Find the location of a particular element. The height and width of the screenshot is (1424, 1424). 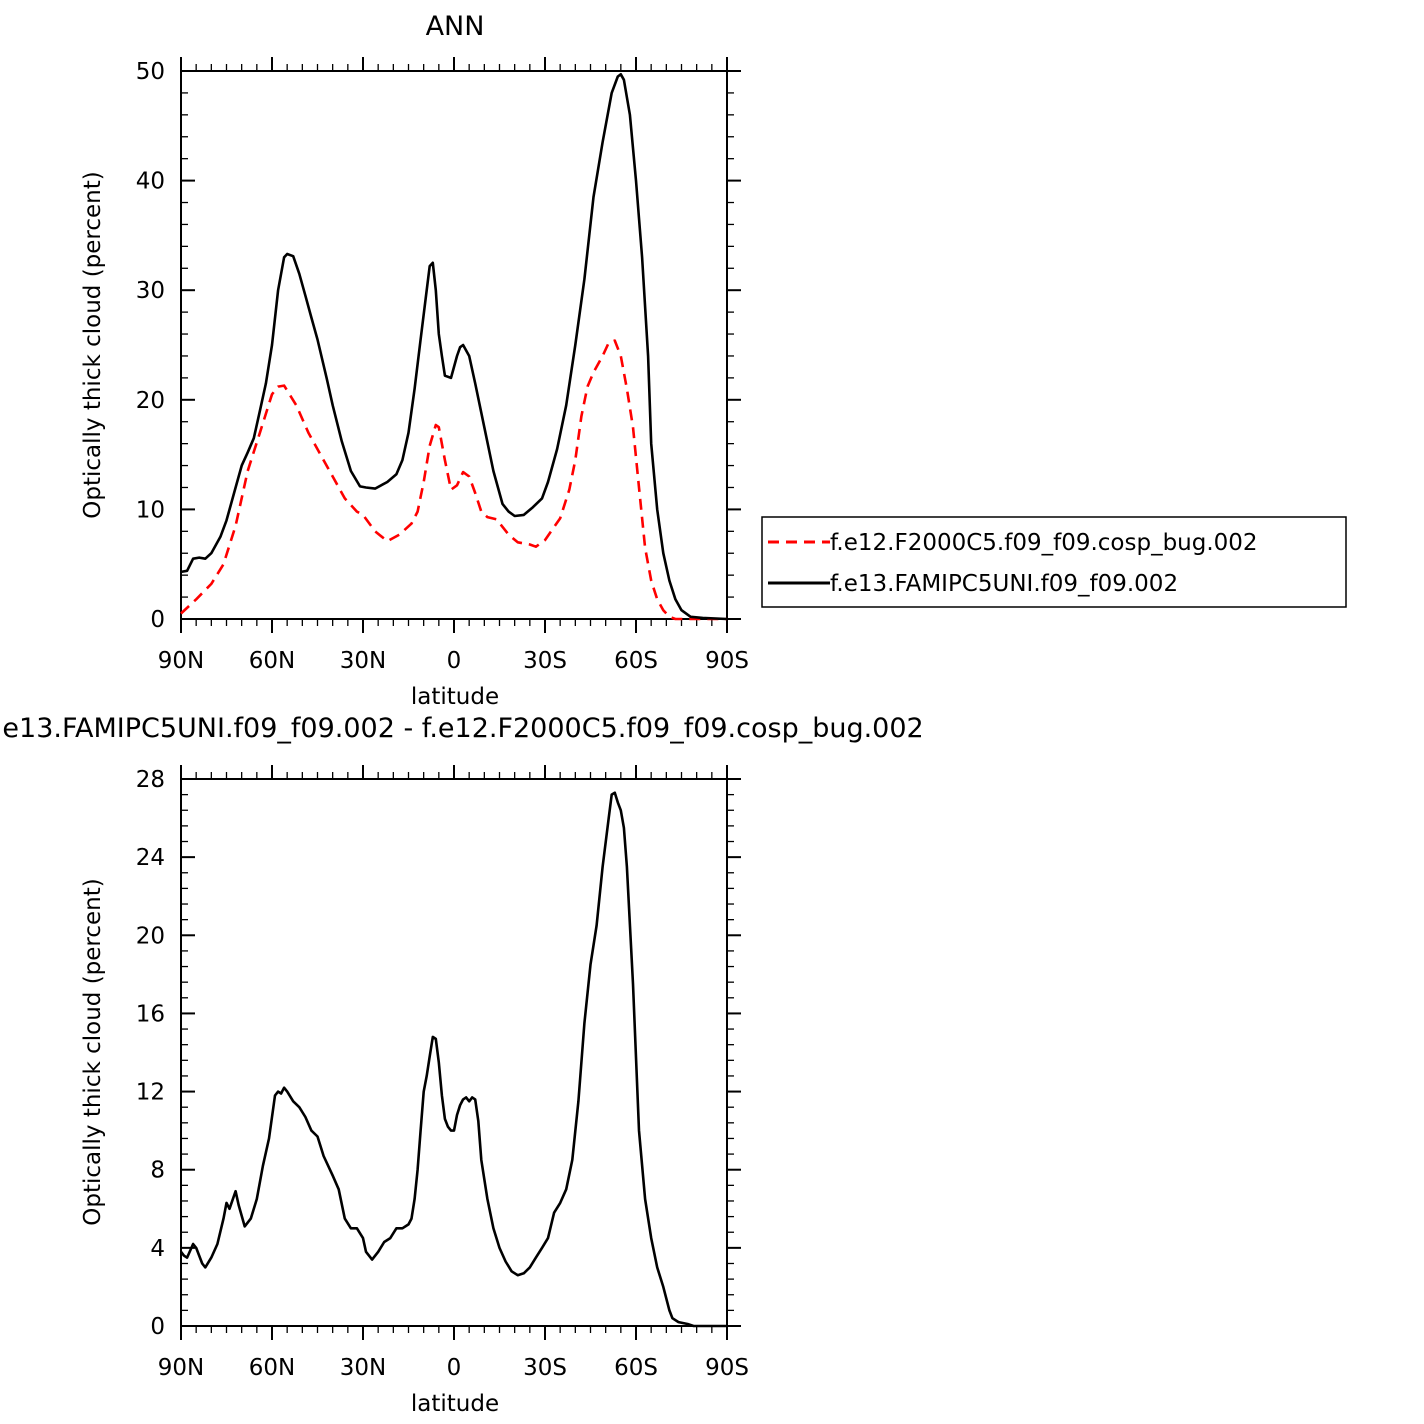

bottom-y-tick-label: 0 is located at coordinates (157, 1327).